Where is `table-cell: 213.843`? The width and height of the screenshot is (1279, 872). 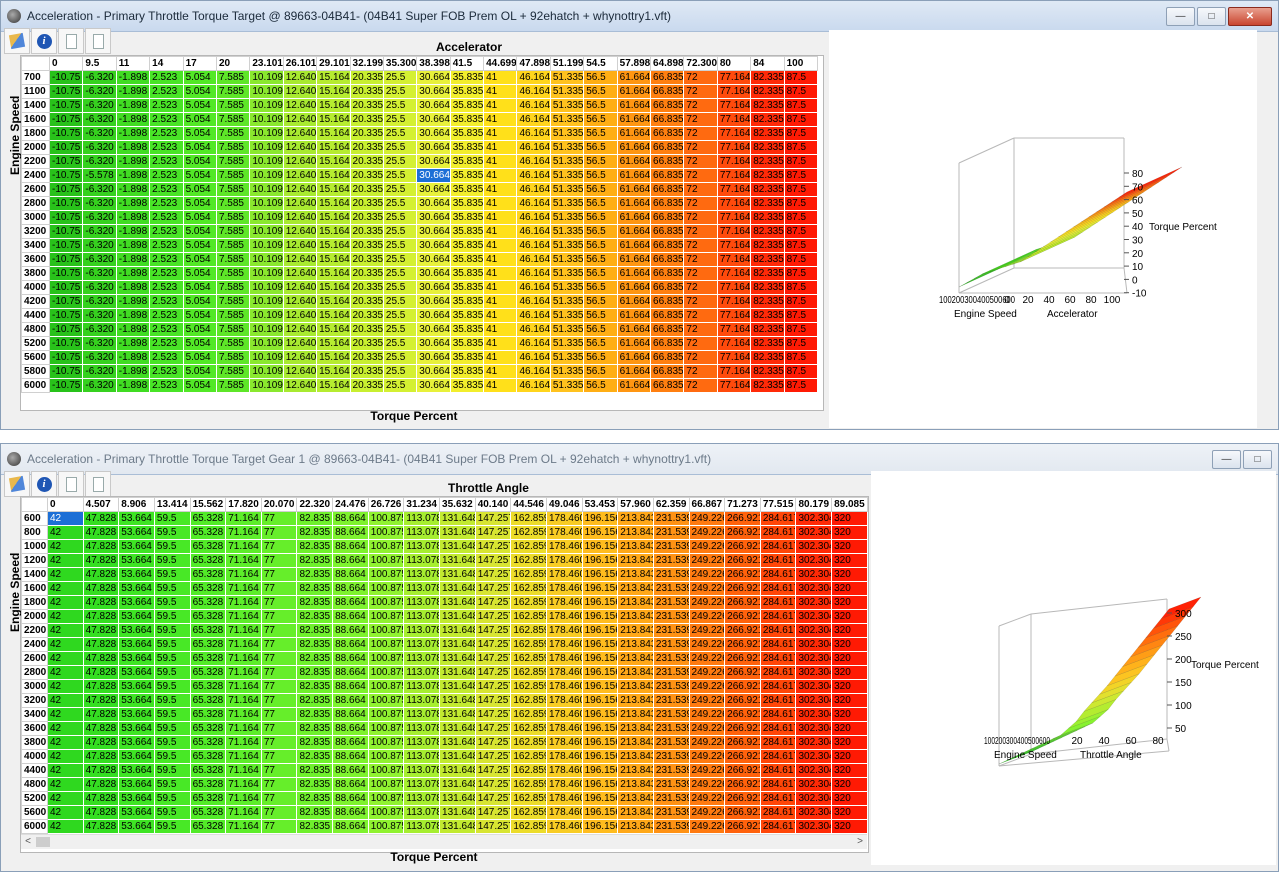 table-cell: 213.843 is located at coordinates (635, 700).